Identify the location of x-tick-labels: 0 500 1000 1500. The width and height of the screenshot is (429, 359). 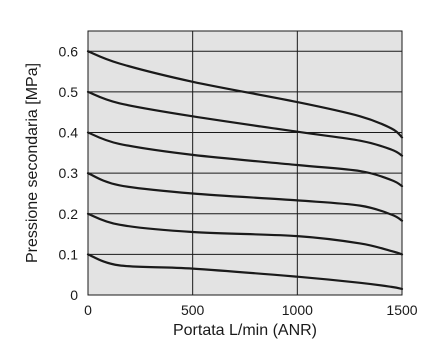
(251, 310).